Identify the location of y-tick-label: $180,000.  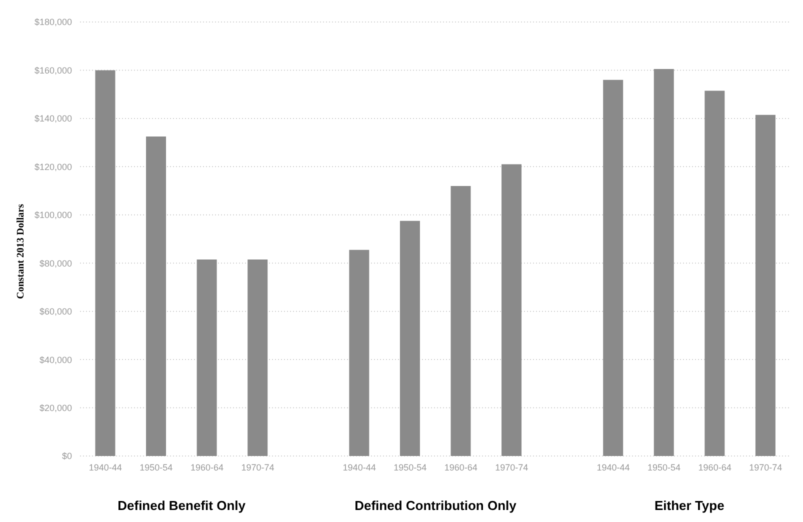
(53, 22).